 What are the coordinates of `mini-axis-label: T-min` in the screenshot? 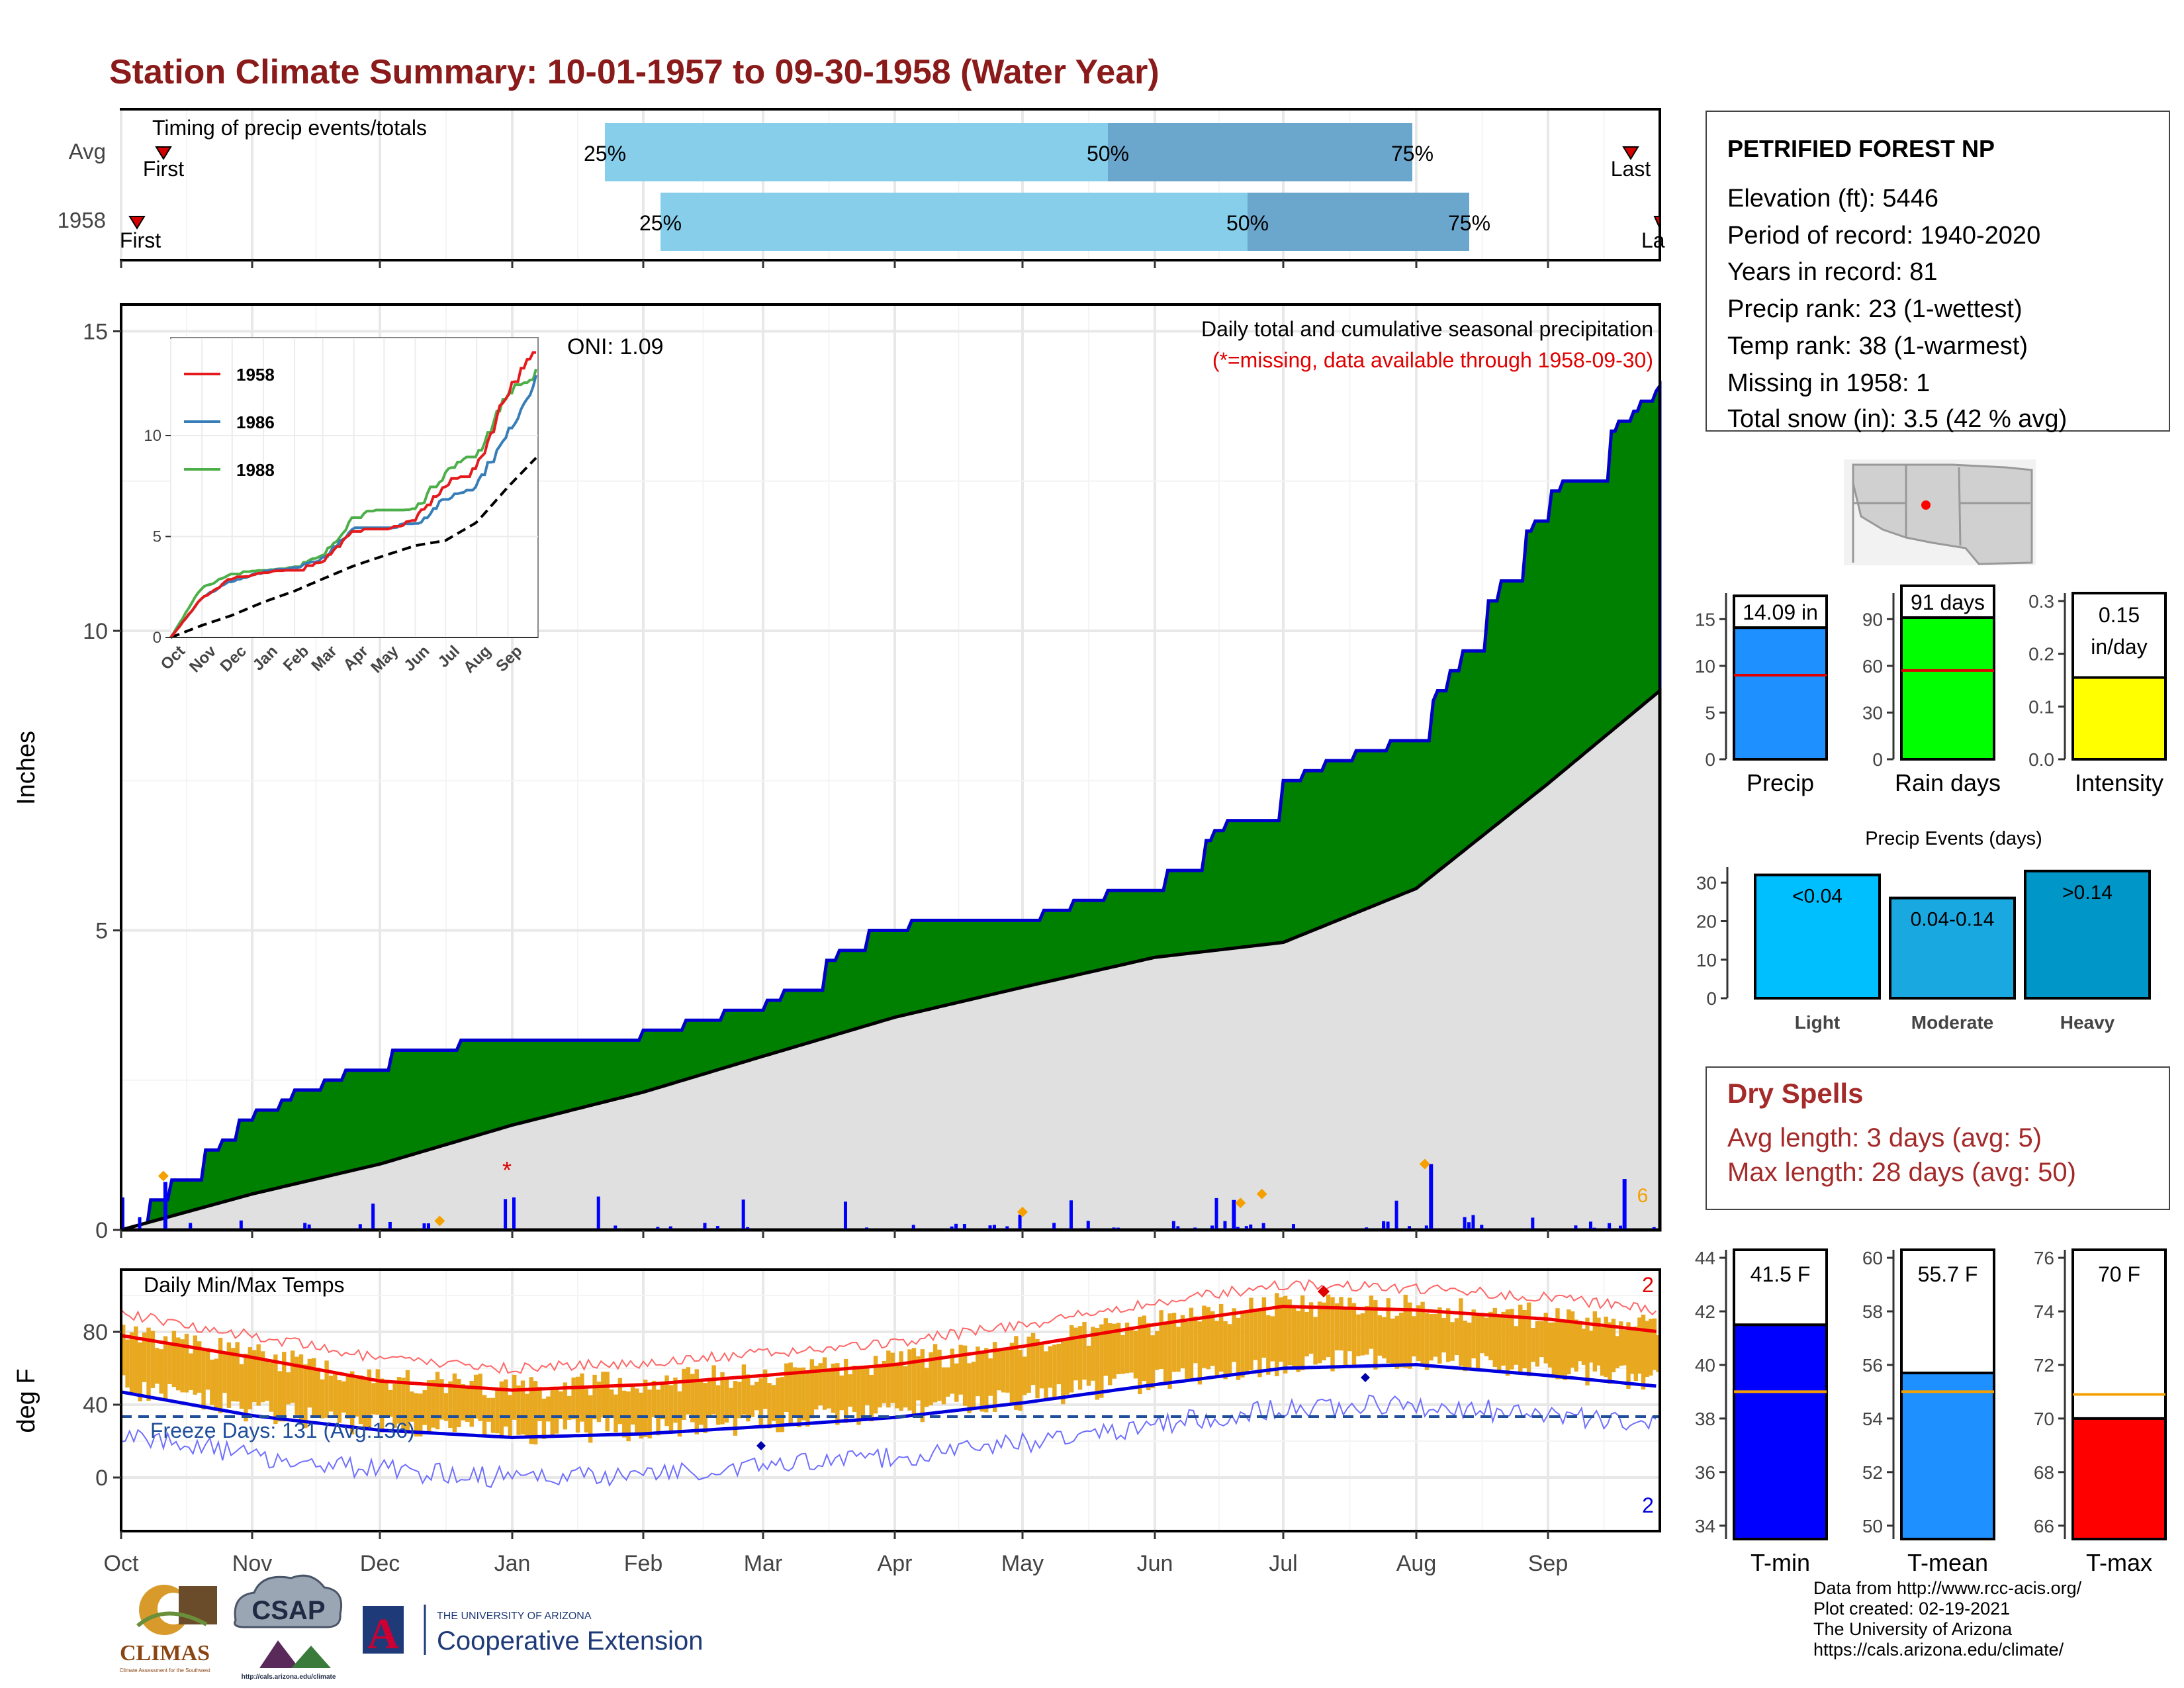 It's located at (1780, 1562).